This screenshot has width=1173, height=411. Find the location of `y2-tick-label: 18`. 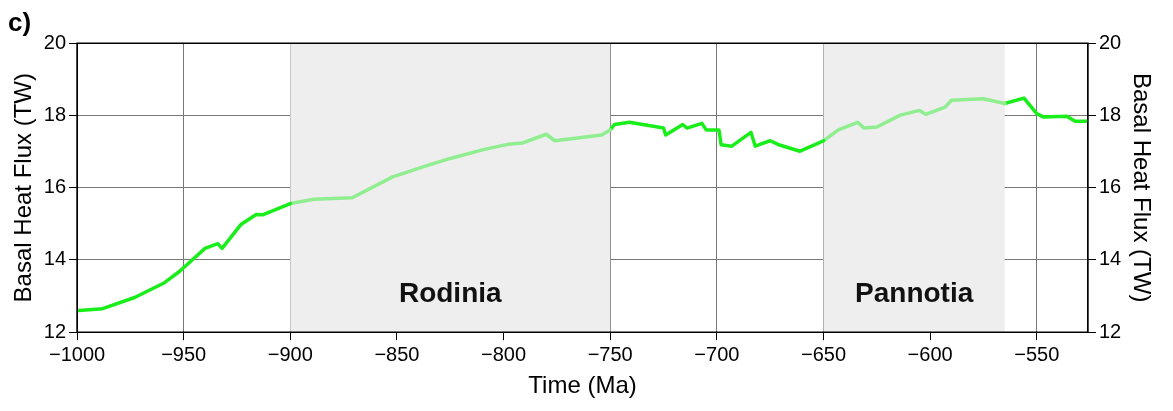

y2-tick-label: 18 is located at coordinates (1110, 113).